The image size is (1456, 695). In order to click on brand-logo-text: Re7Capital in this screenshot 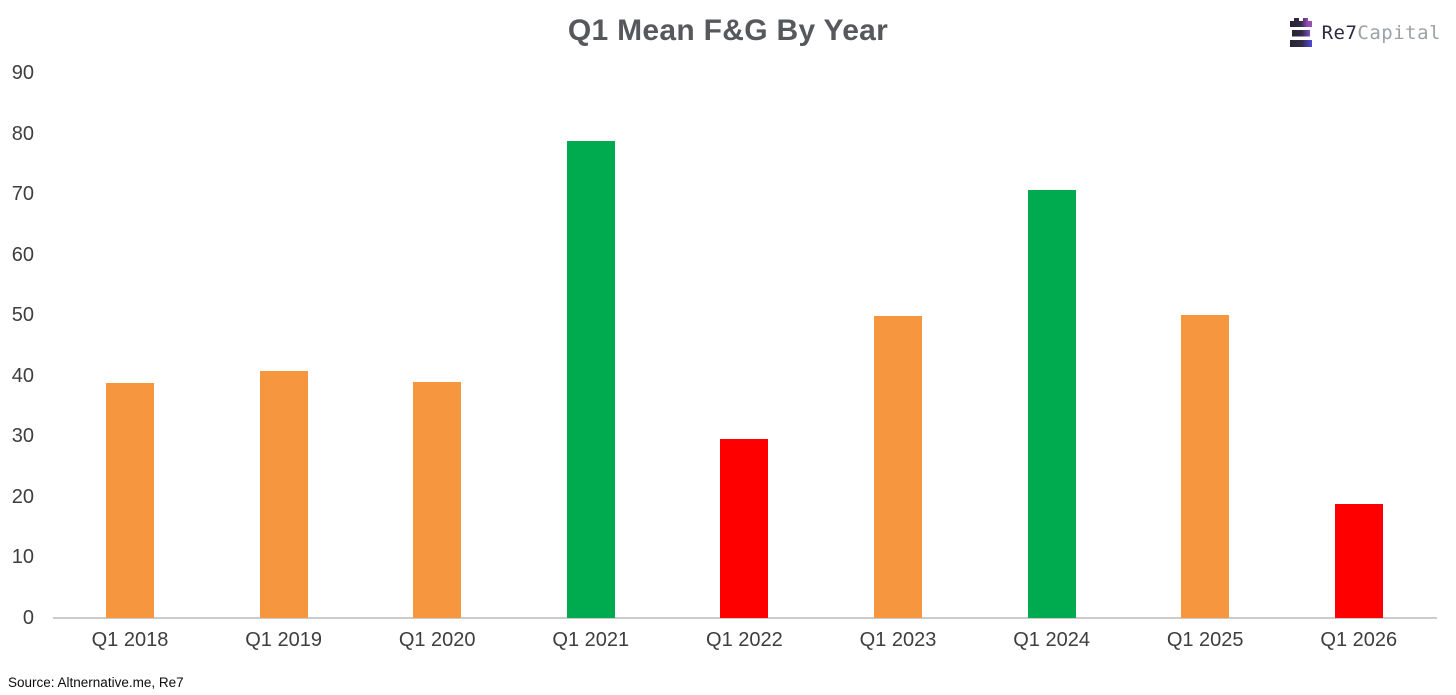, I will do `click(1381, 33)`.